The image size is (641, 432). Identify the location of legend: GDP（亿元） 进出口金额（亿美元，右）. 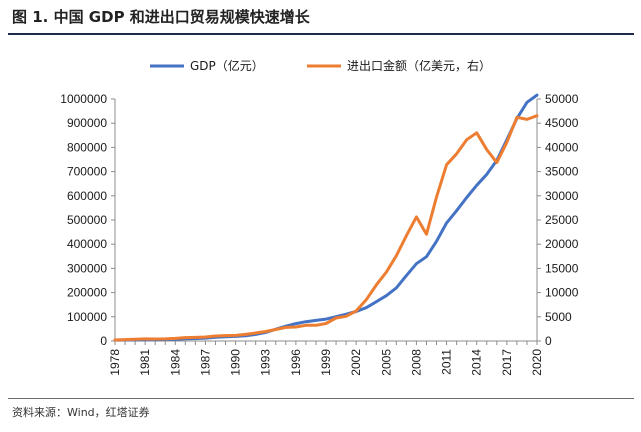
(320, 65).